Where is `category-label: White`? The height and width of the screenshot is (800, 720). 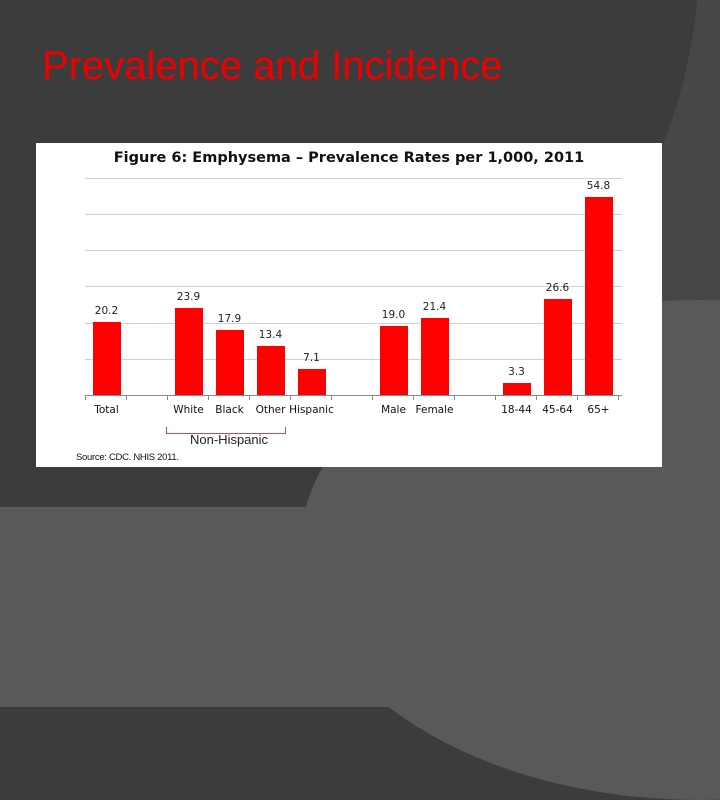 category-label: White is located at coordinates (188, 410).